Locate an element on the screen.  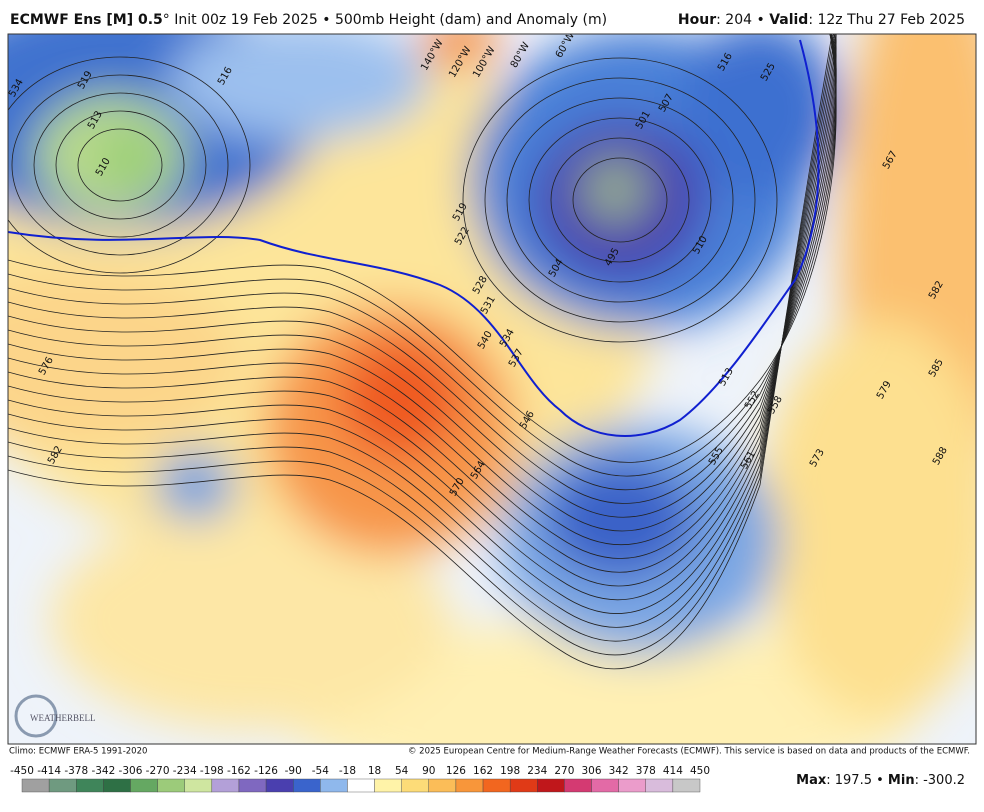
colorbar-label: -378 is located at coordinates (76, 771).